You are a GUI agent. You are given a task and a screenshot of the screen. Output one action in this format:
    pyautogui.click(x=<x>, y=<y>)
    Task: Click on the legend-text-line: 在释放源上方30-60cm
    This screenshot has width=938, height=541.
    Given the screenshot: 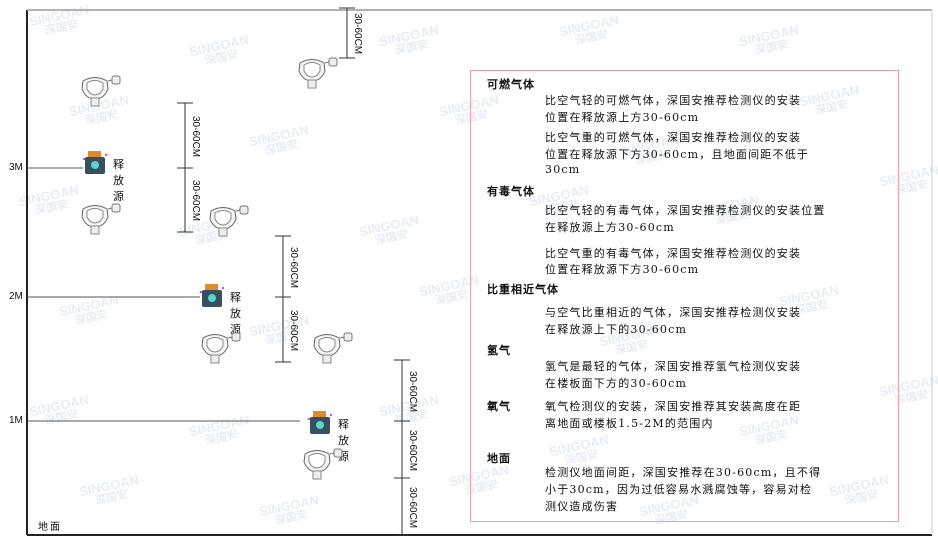 What is the action you would take?
    pyautogui.click(x=610, y=227)
    